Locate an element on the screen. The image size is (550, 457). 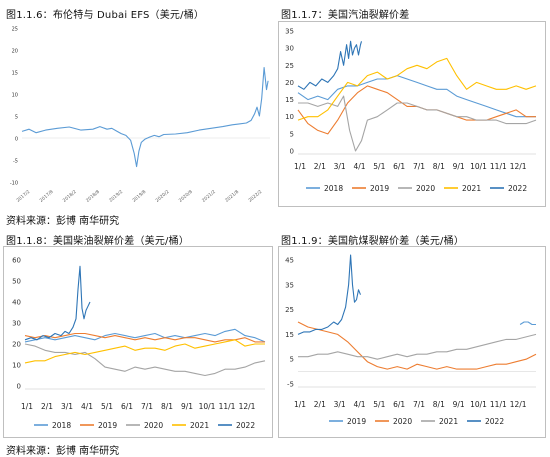
y-tick-label: 60 is located at coordinates (16, 261).